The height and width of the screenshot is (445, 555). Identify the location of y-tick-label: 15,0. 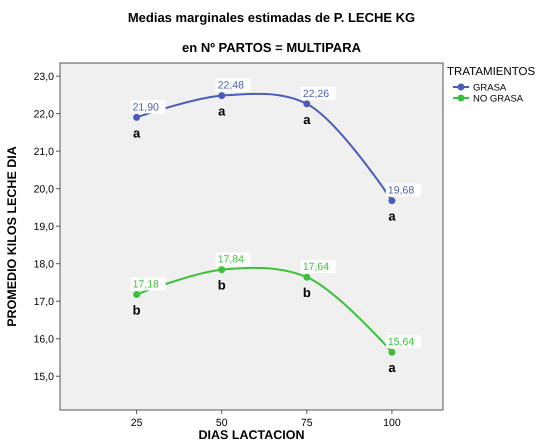
(44, 377).